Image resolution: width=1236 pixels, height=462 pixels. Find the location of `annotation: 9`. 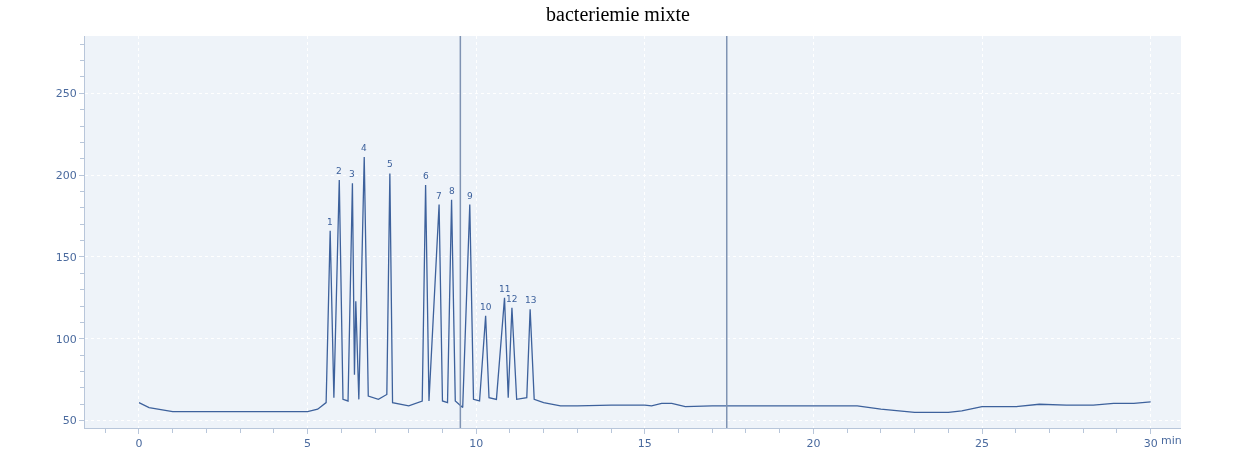

annotation: 9 is located at coordinates (470, 196).